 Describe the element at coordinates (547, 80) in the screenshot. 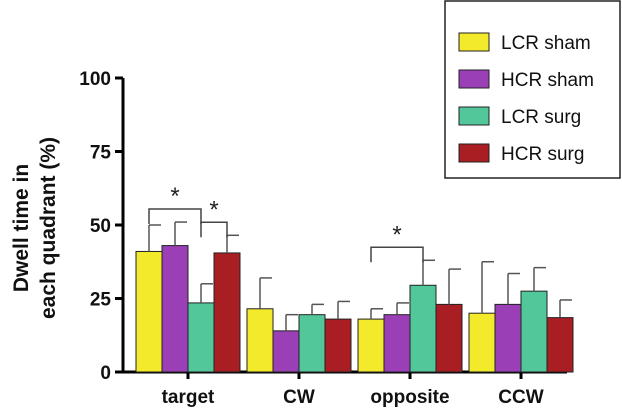

I see `legend-label: HCR sham` at that location.